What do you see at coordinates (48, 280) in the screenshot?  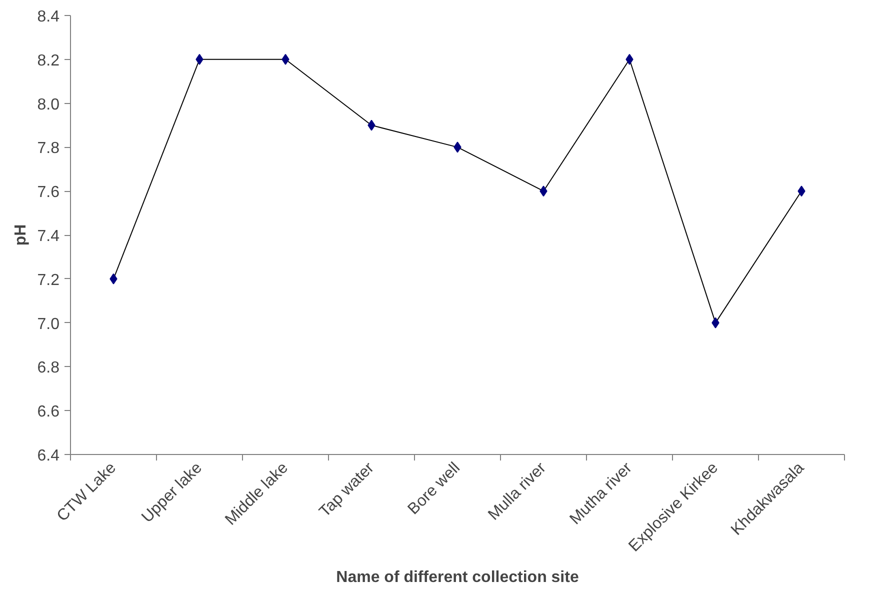 I see `y-tick-label: 7.2` at bounding box center [48, 280].